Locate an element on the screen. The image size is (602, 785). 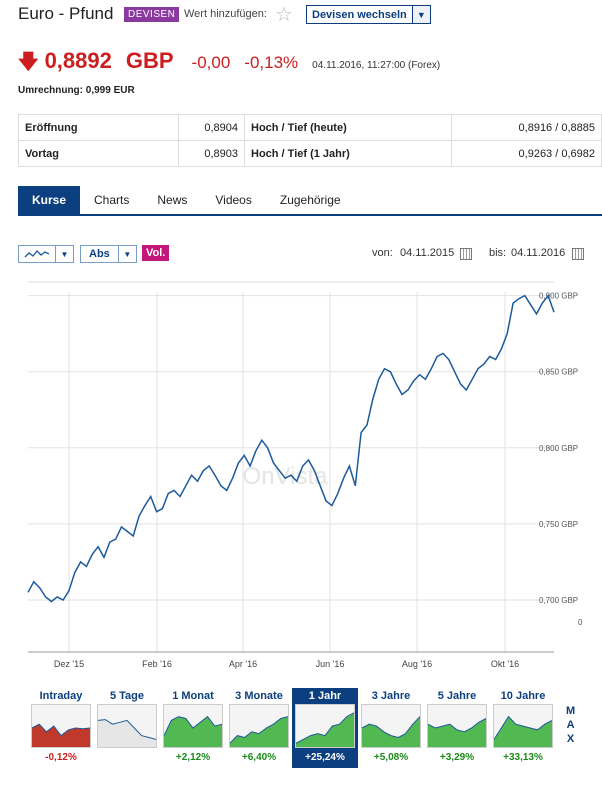
period-label: 10 Jahre is located at coordinates (523, 696).